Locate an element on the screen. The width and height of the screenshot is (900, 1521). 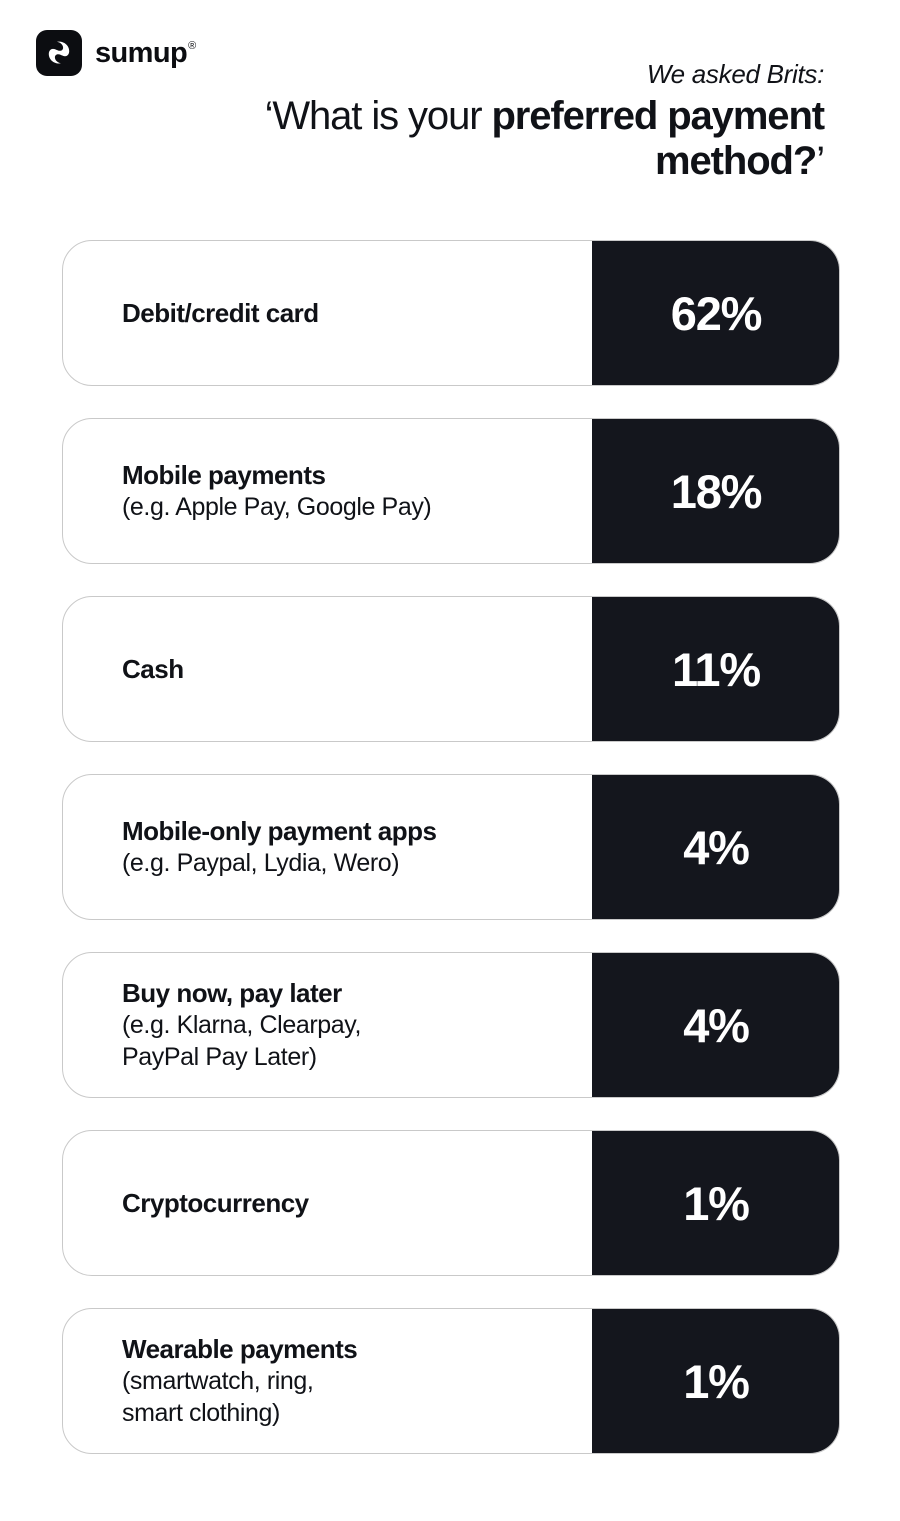
table-row: Debit/credit card 62% is located at coordinates (451, 313).